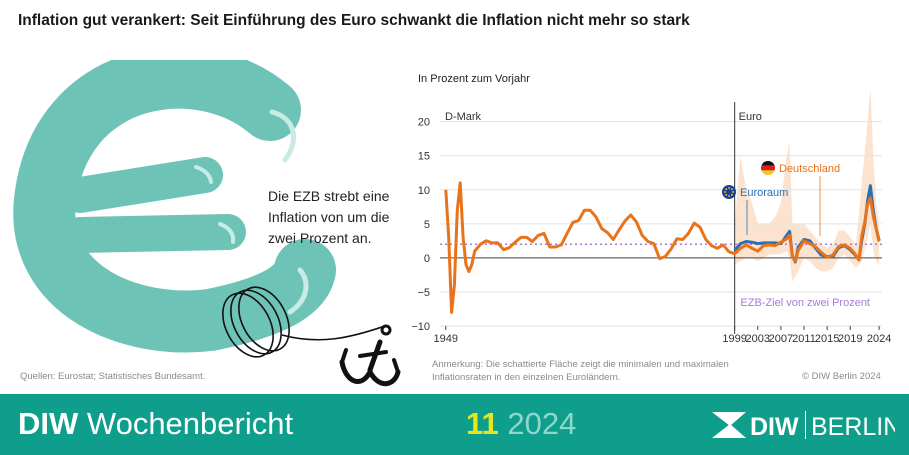 Image resolution: width=909 pixels, height=455 pixels. What do you see at coordinates (424, 123) in the screenshot?
I see `y-tick-label: 20` at bounding box center [424, 123].